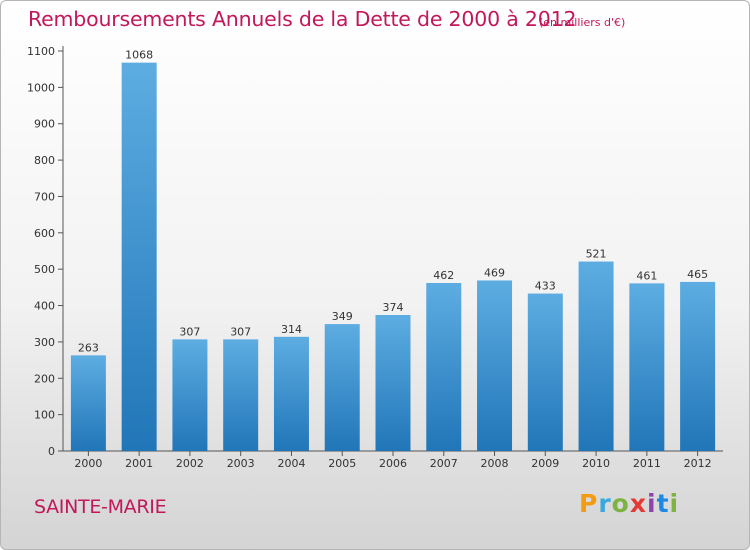  What do you see at coordinates (663, 503) in the screenshot?
I see `logo-letter: t` at bounding box center [663, 503].